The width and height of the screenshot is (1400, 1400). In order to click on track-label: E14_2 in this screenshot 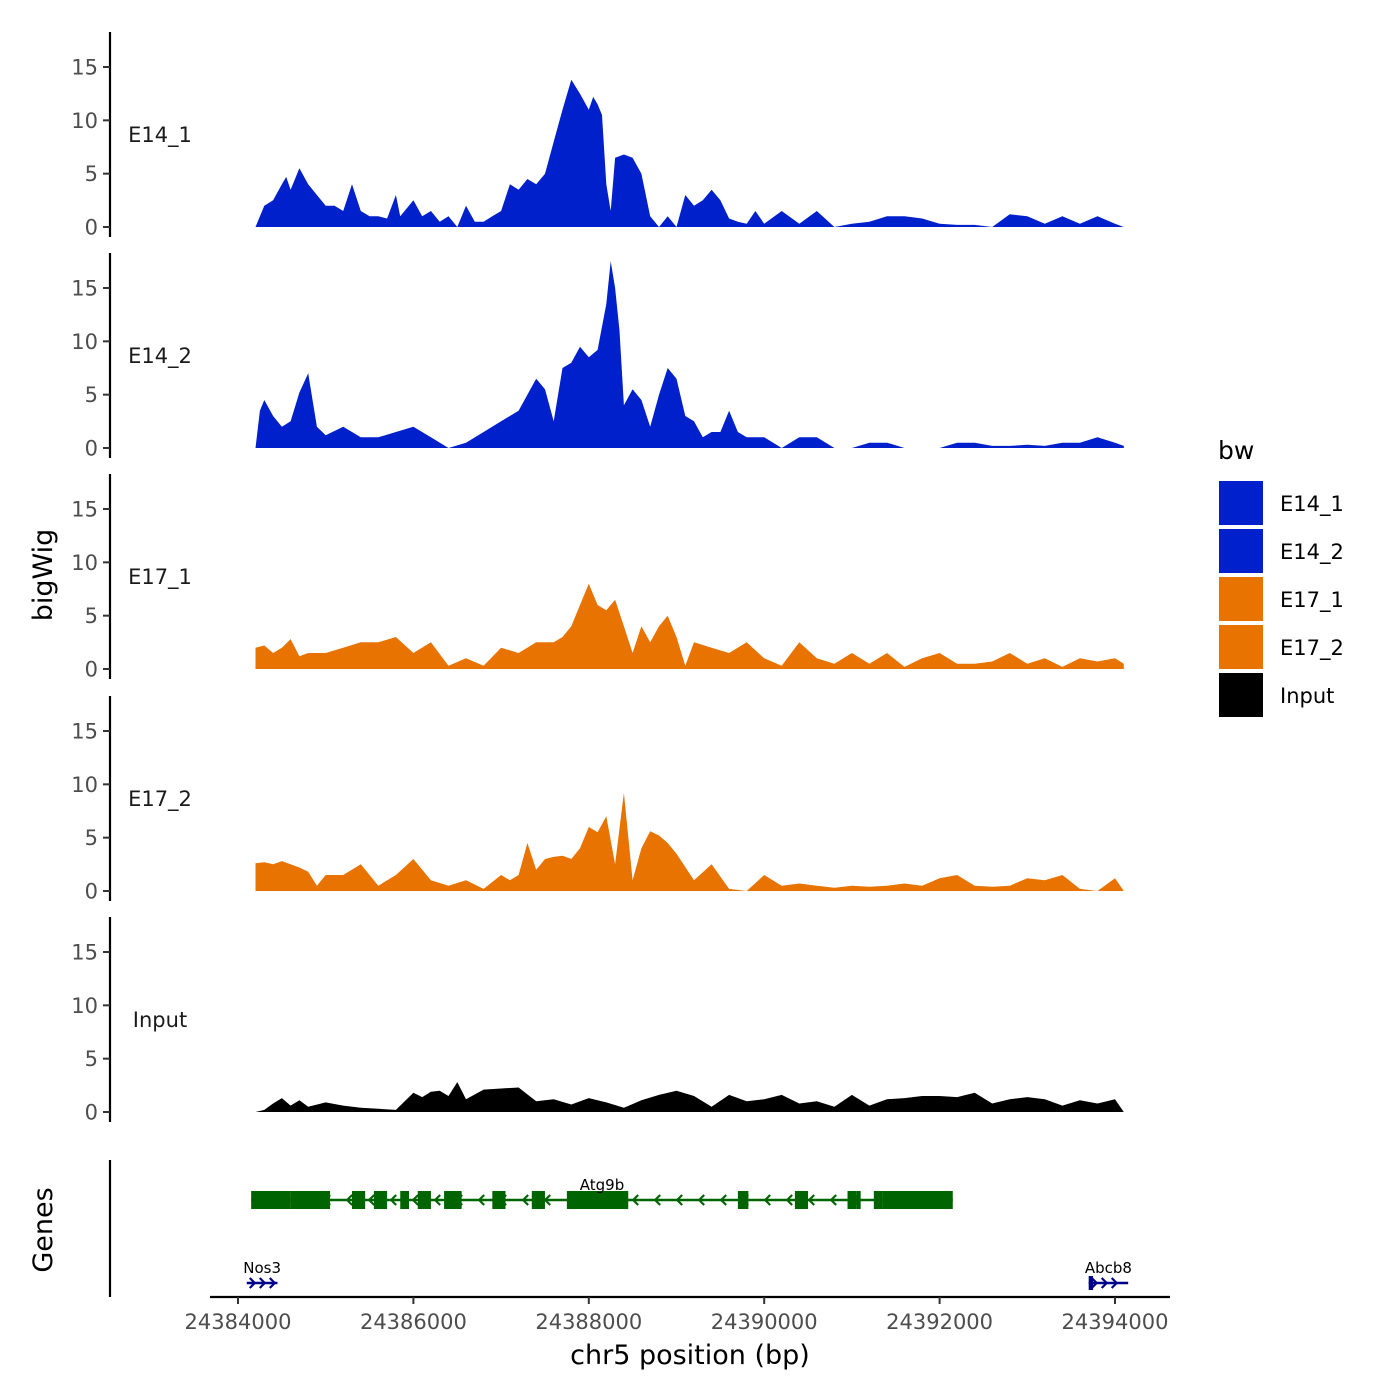, I will do `click(160, 356)`.